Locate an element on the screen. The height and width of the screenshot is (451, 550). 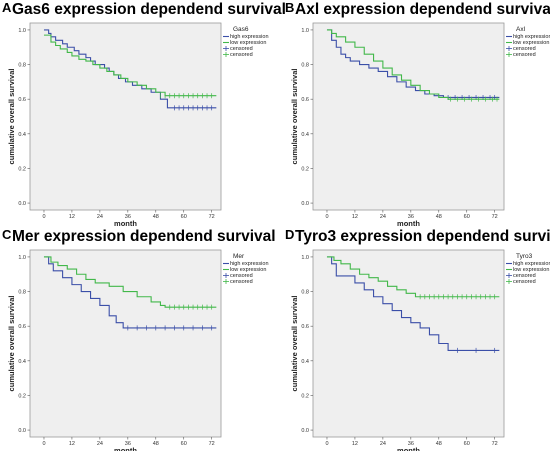
panel-letter: B is located at coordinates (290, 7).